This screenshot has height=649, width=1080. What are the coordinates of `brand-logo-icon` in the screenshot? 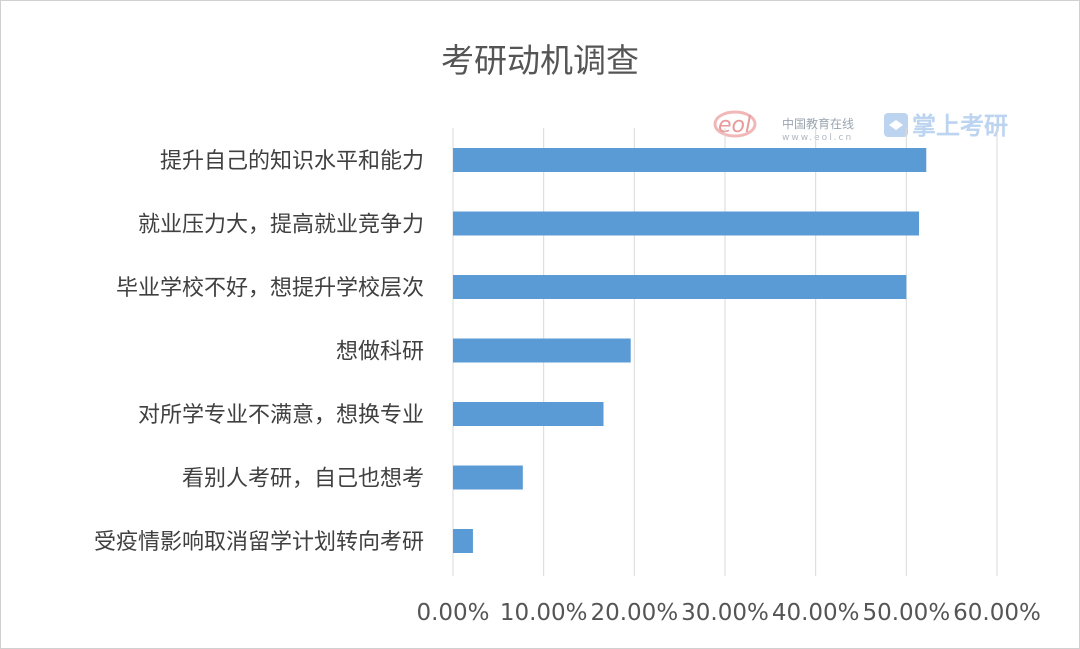 It's located at (896, 125).